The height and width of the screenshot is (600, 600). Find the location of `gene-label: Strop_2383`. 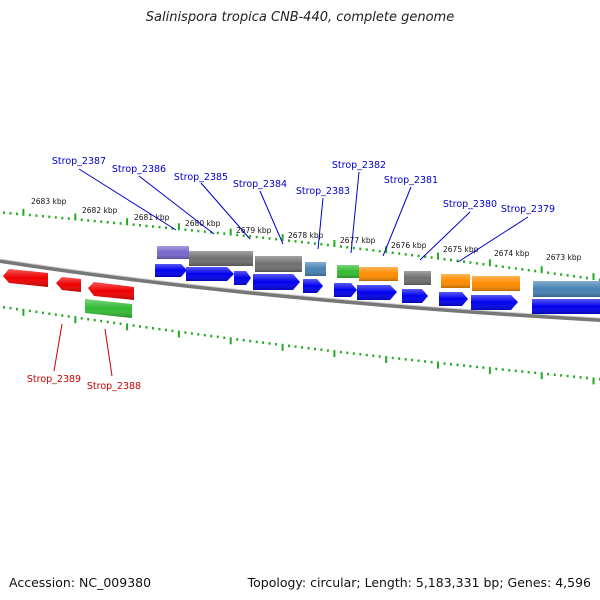

gene-label: Strop_2383 is located at coordinates (323, 191).